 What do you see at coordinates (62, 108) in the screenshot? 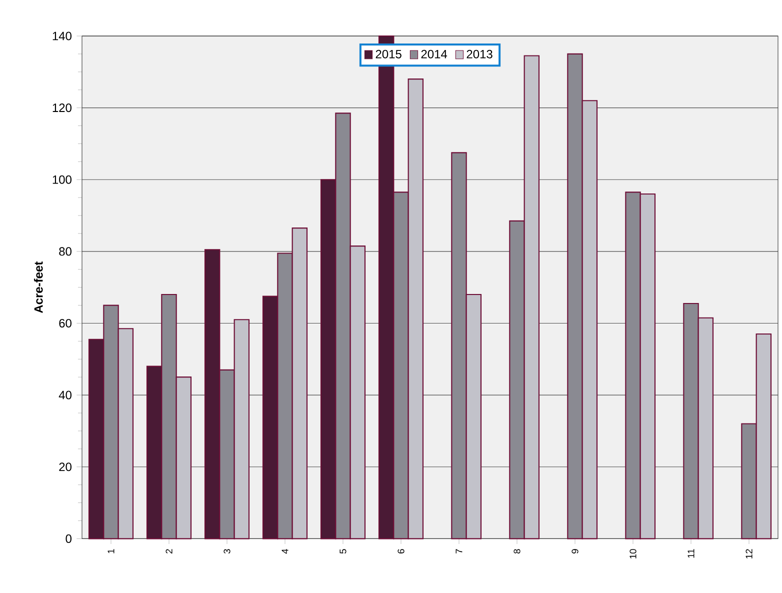
I see `y-tick-label: 120` at bounding box center [62, 108].